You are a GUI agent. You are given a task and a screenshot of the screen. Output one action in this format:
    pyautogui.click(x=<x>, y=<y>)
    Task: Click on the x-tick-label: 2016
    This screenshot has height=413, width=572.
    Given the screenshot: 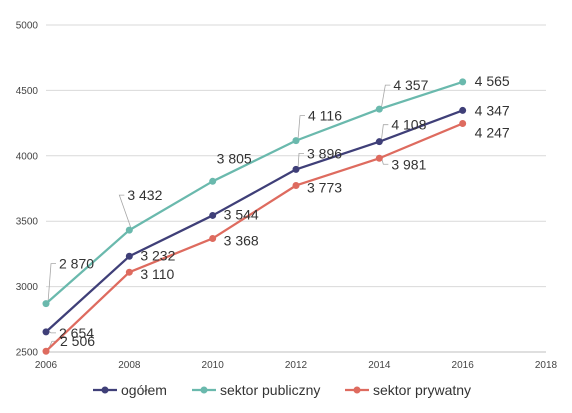 What is the action you would take?
    pyautogui.click(x=463, y=365)
    